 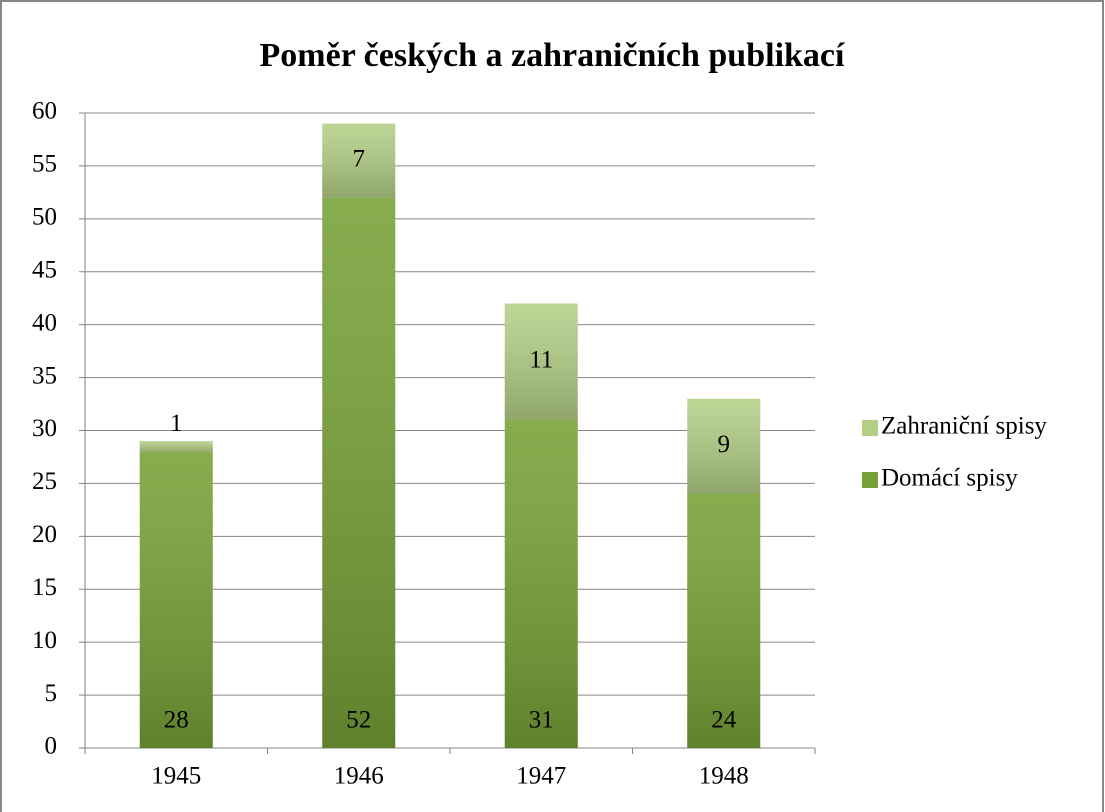 What do you see at coordinates (359, 776) in the screenshot?
I see `x-tick-label: 1946` at bounding box center [359, 776].